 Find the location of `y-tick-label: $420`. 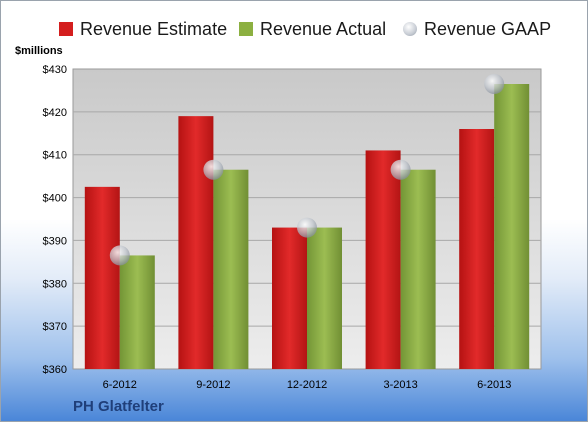

y-tick-label: $420 is located at coordinates (55, 113).